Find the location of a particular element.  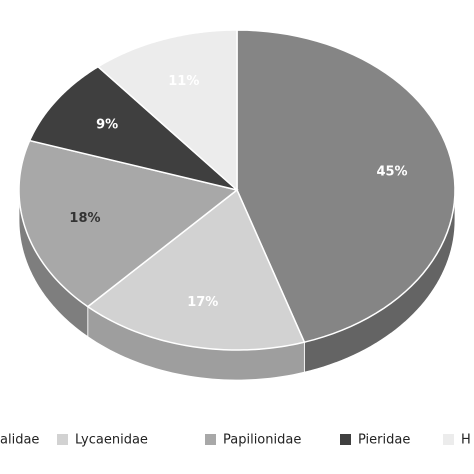

legend-label: Lycaenidae is located at coordinates (111, 440).